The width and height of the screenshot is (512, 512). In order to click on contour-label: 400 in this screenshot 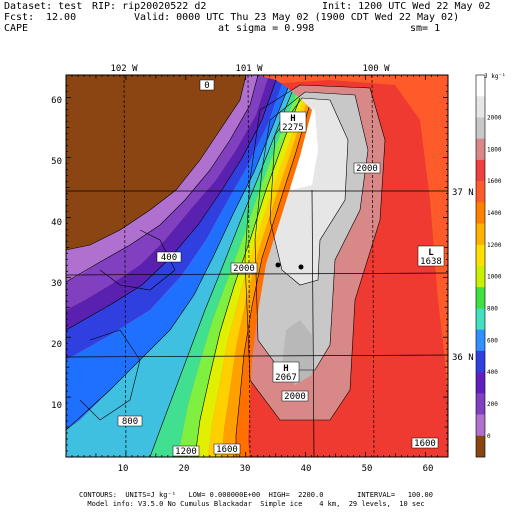, I will do `click(169, 258)`.